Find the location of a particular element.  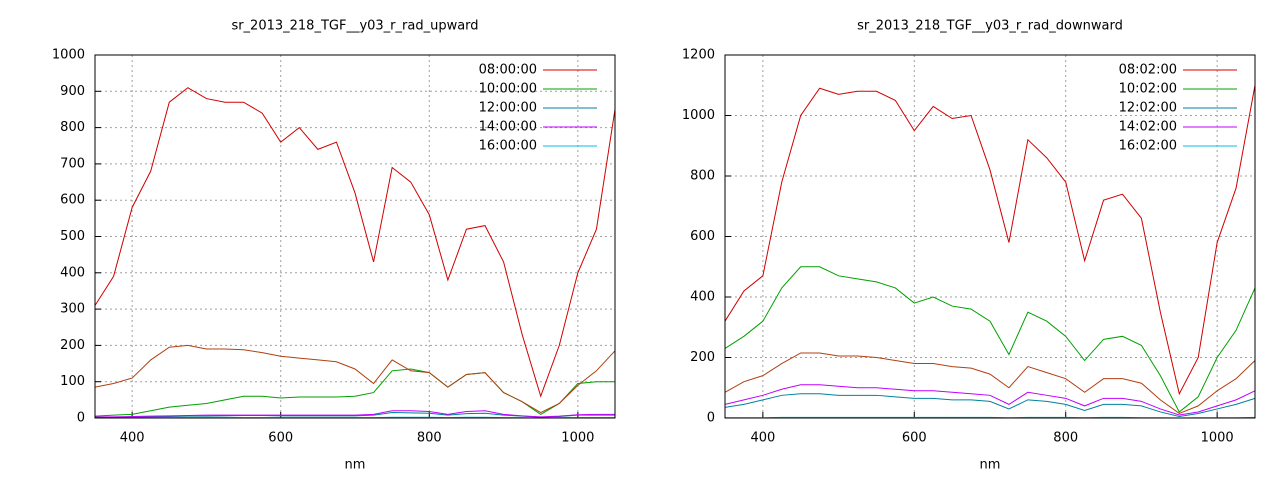

legend-label: 08:00:00 is located at coordinates (508, 70).